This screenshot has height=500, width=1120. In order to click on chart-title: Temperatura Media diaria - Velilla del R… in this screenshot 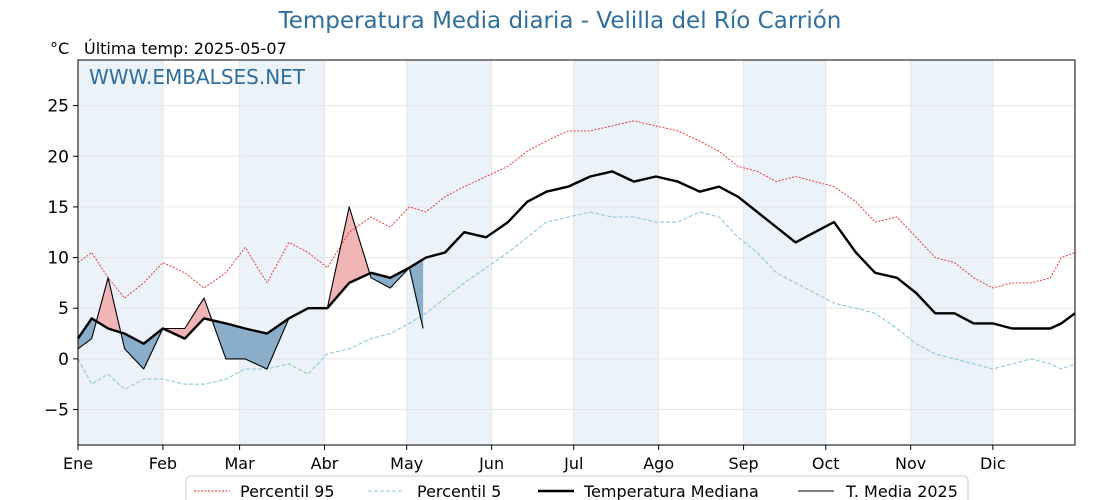, I will do `click(560, 21)`.